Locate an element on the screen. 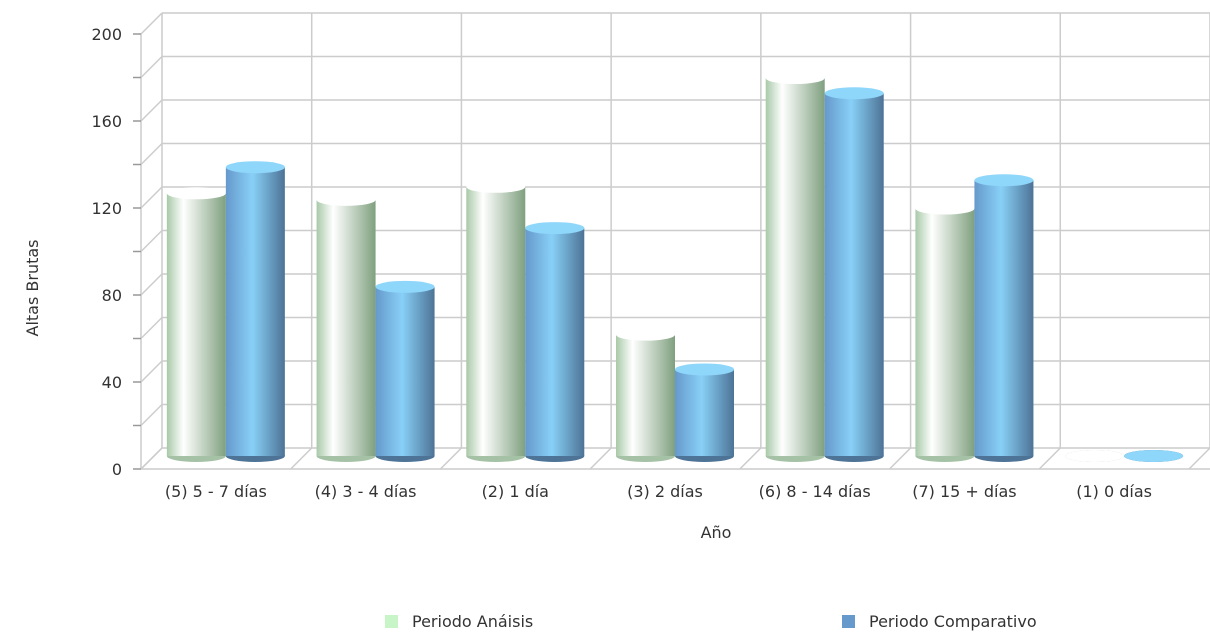 Image resolution: width=1210 pixels, height=637 pixels. y-tick-label: 40 is located at coordinates (112, 382).